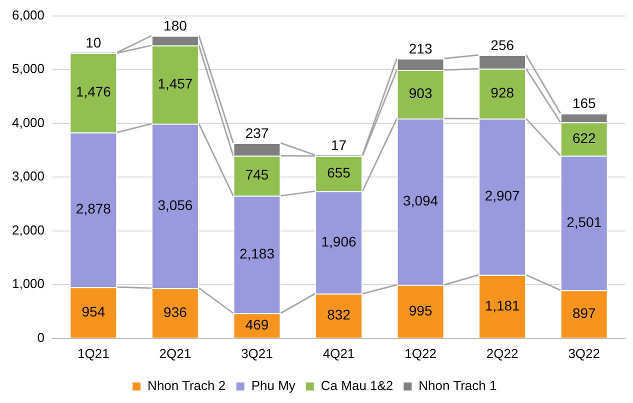  I want to click on data-label: 180, so click(176, 26).